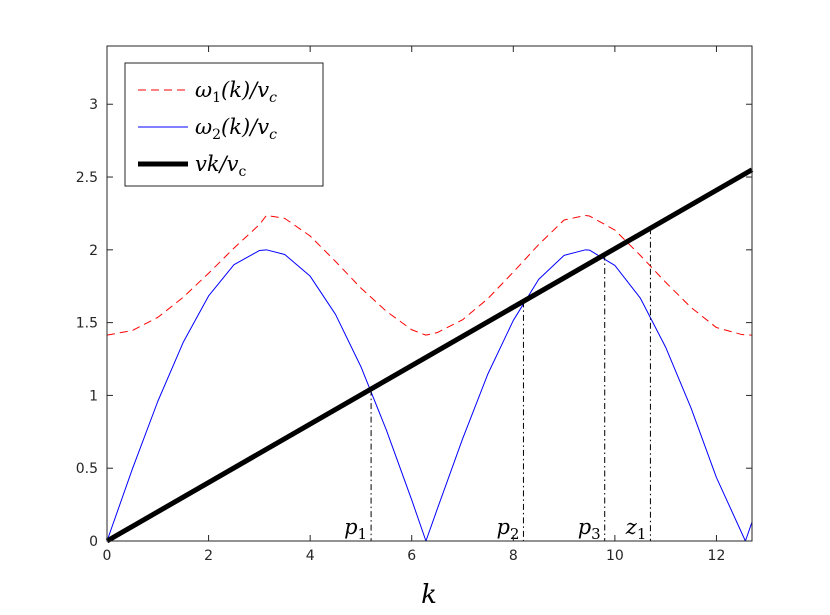 The width and height of the screenshot is (830, 615). What do you see at coordinates (208, 556) in the screenshot?
I see `x-tick-label: 2` at bounding box center [208, 556].